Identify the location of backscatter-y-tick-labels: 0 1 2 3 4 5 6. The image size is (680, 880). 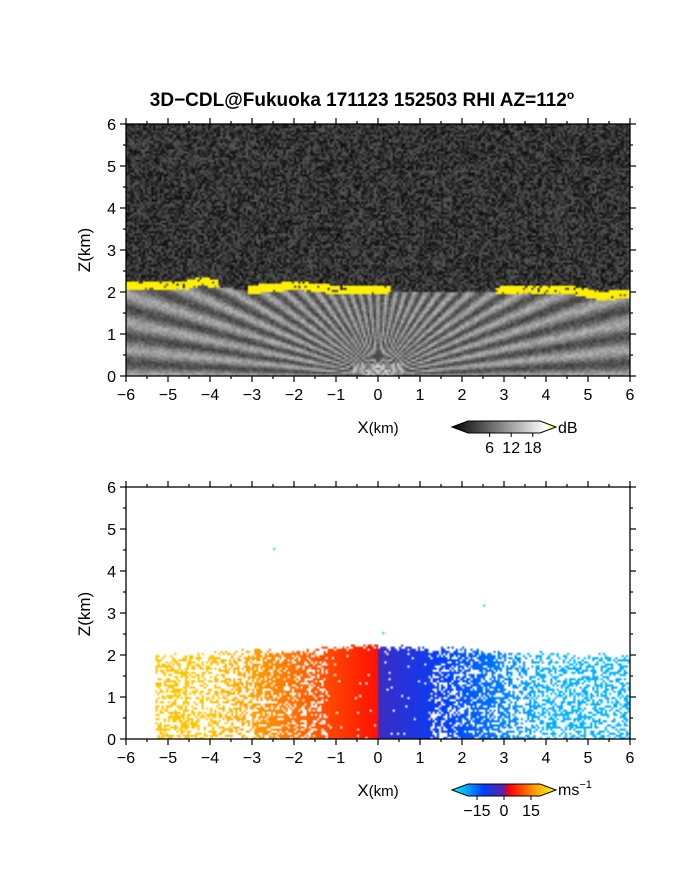
(111, 251).